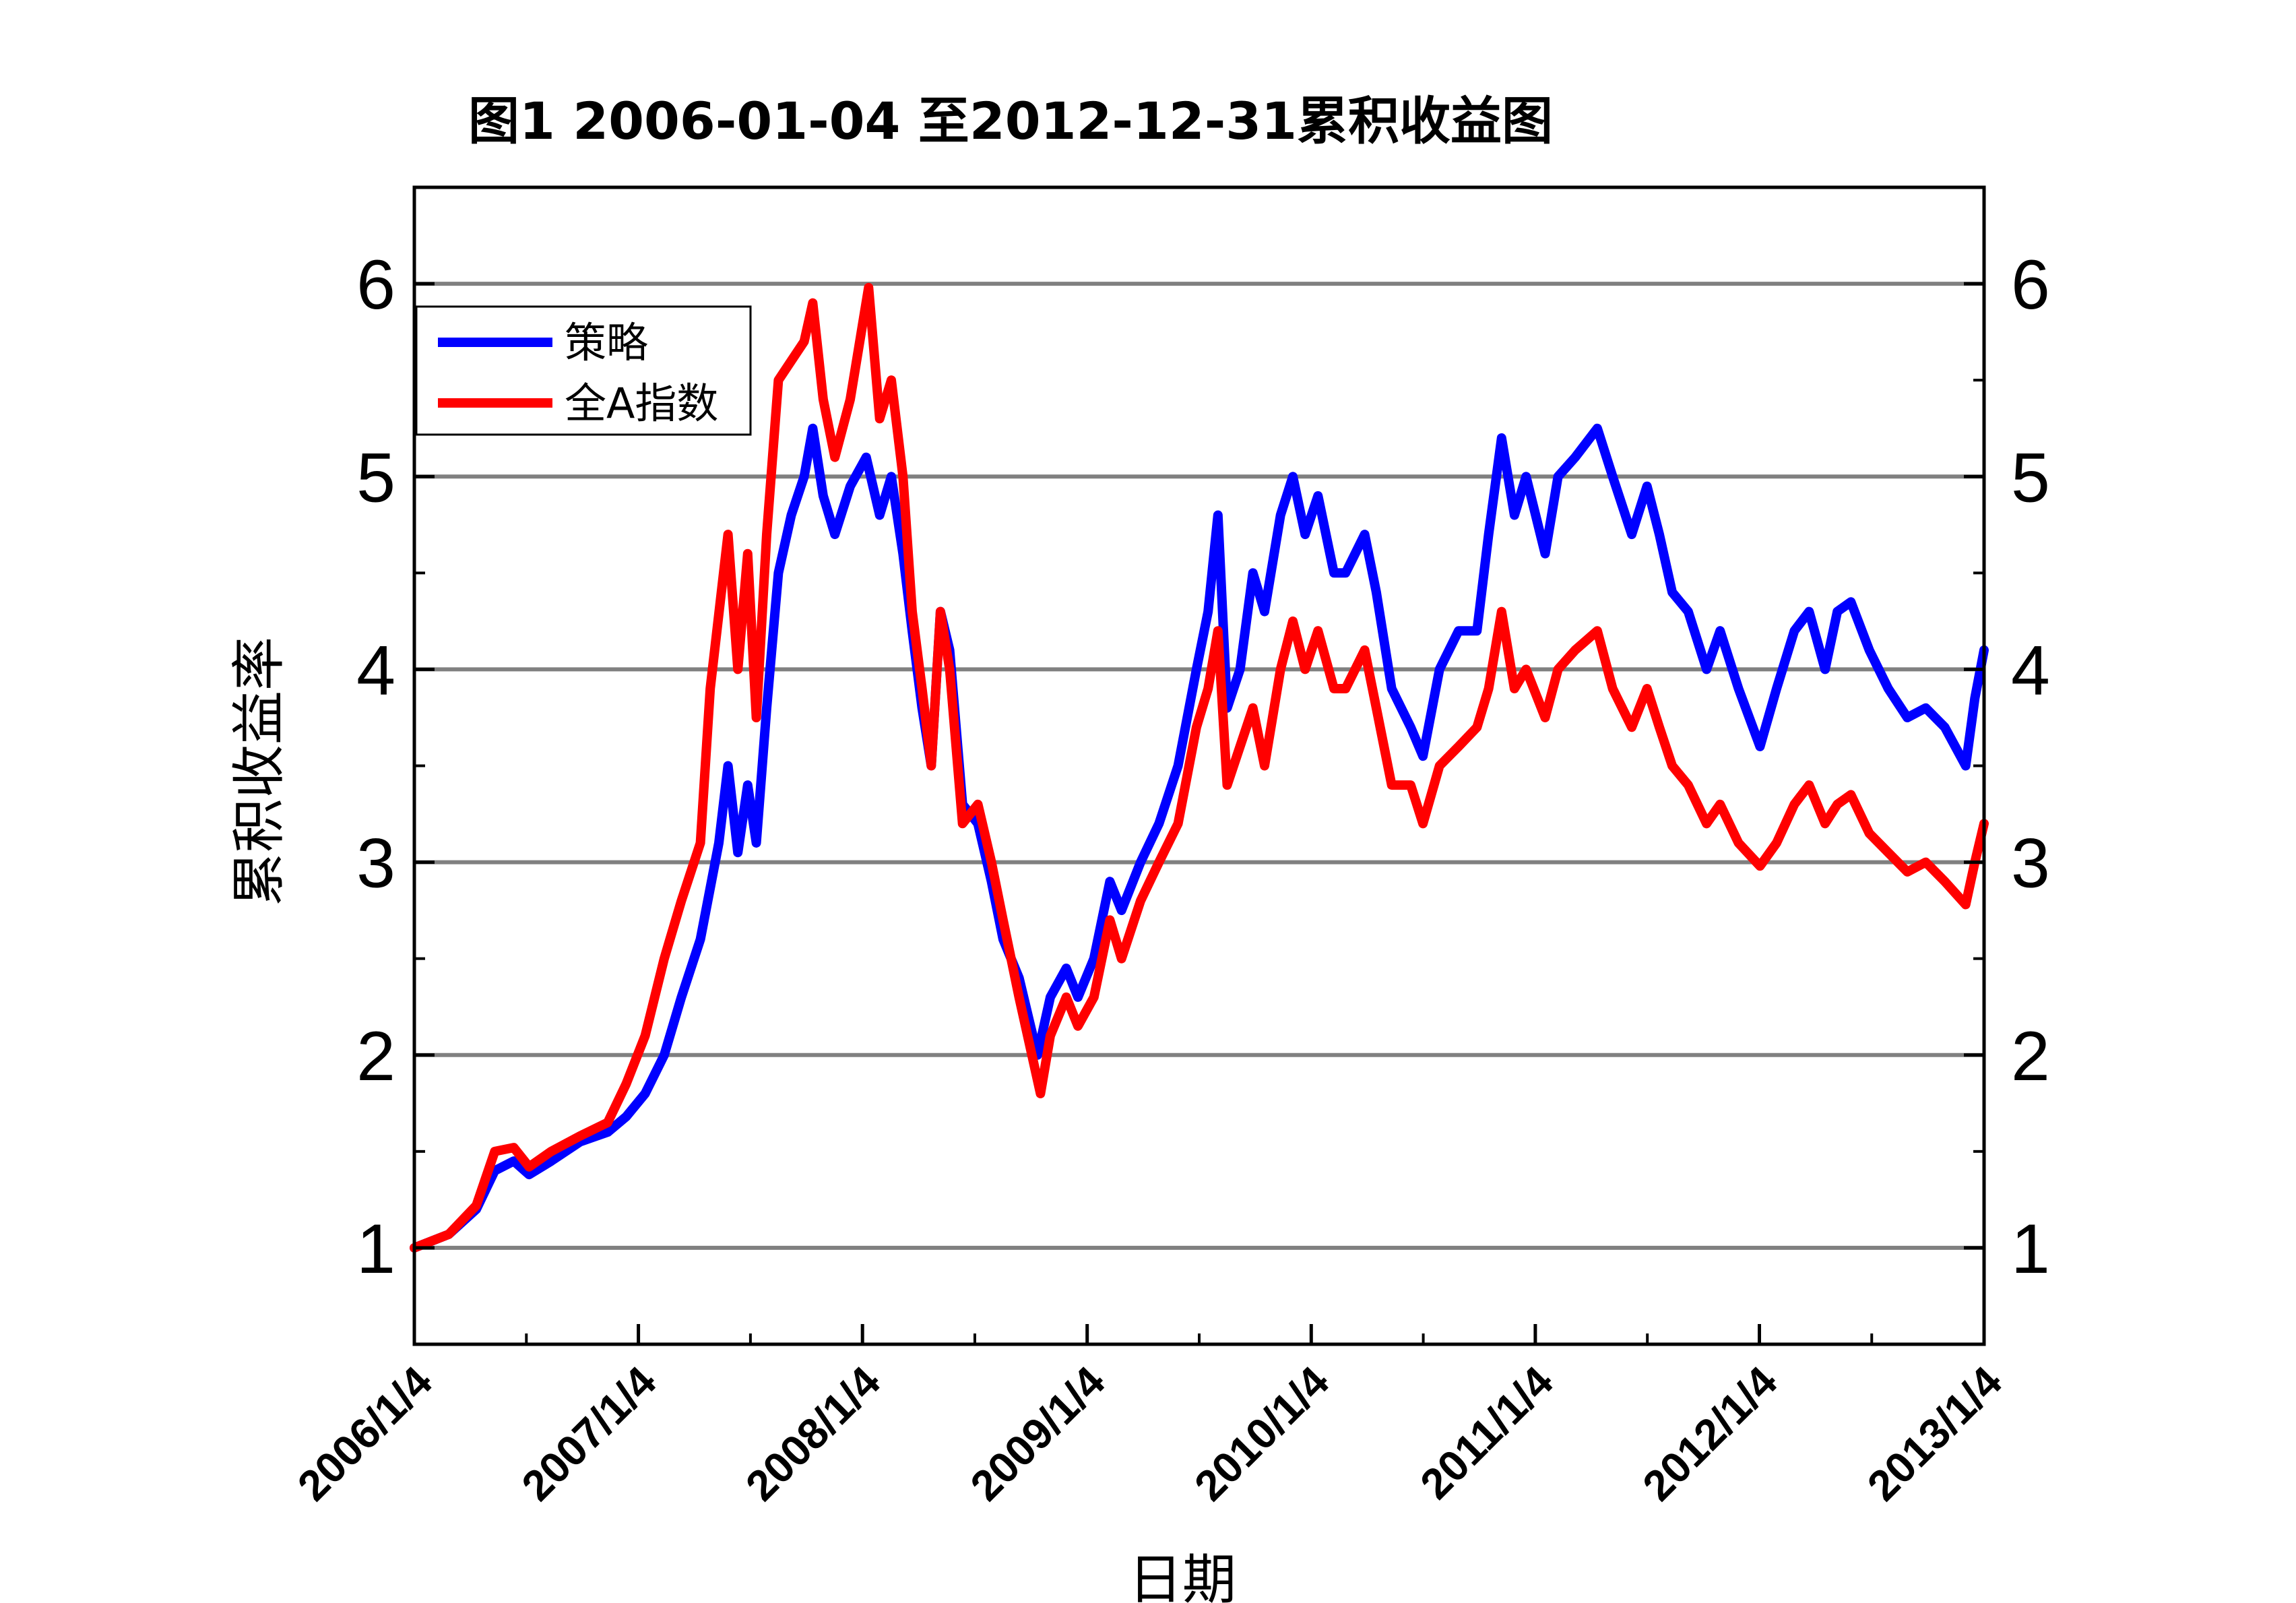  I want to click on legend-box, so click(583, 370).